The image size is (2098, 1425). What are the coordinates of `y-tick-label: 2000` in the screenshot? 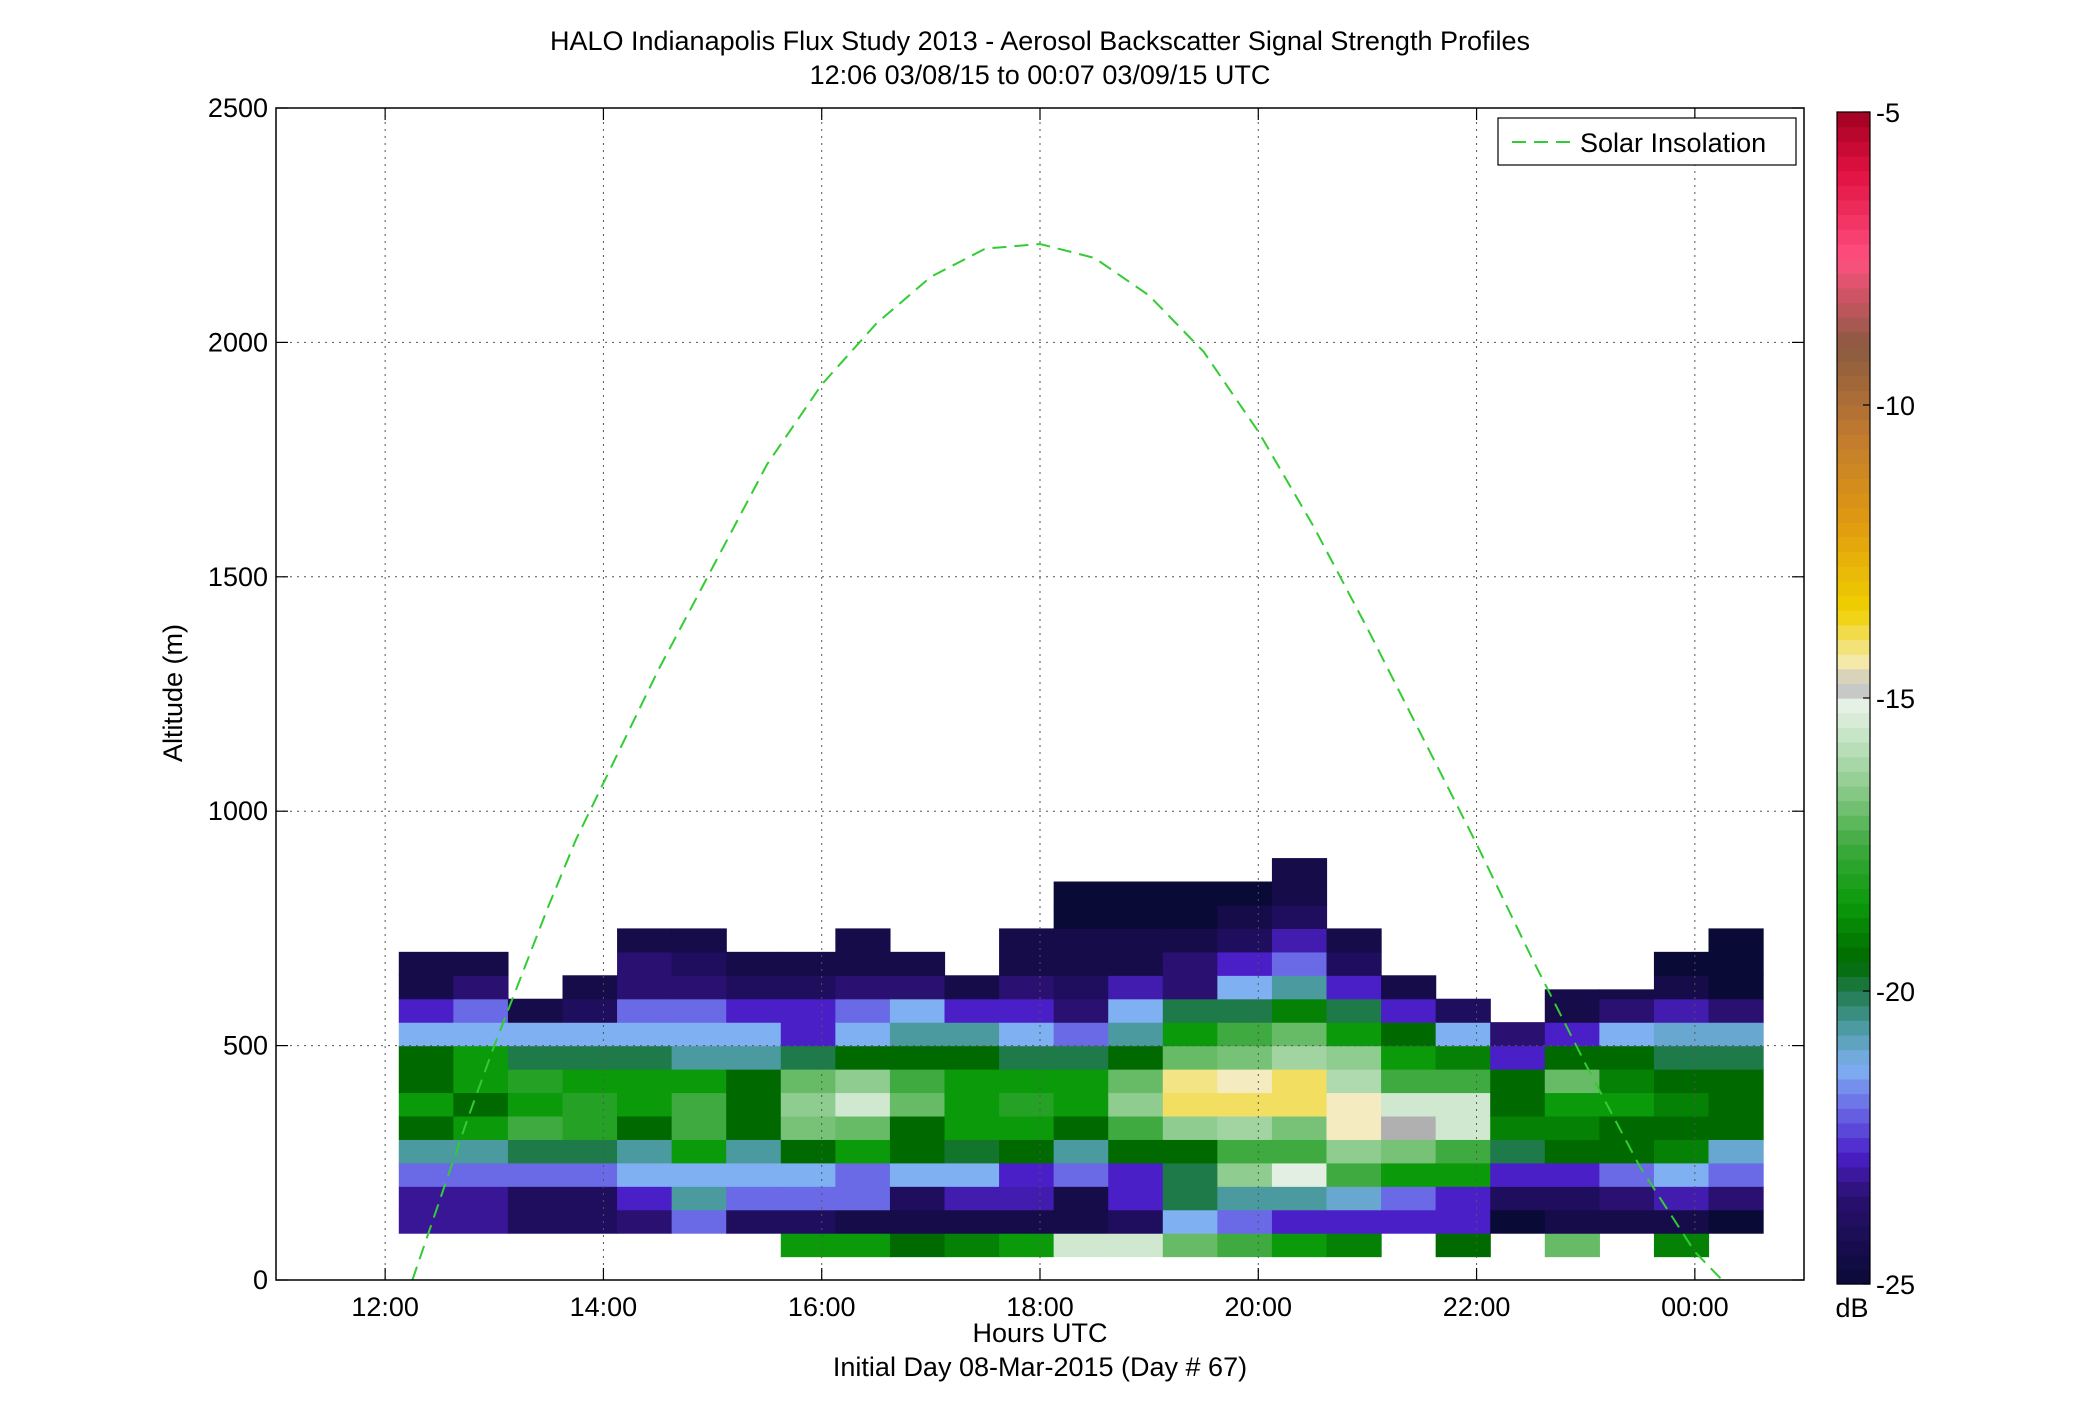 It's located at (238, 342).